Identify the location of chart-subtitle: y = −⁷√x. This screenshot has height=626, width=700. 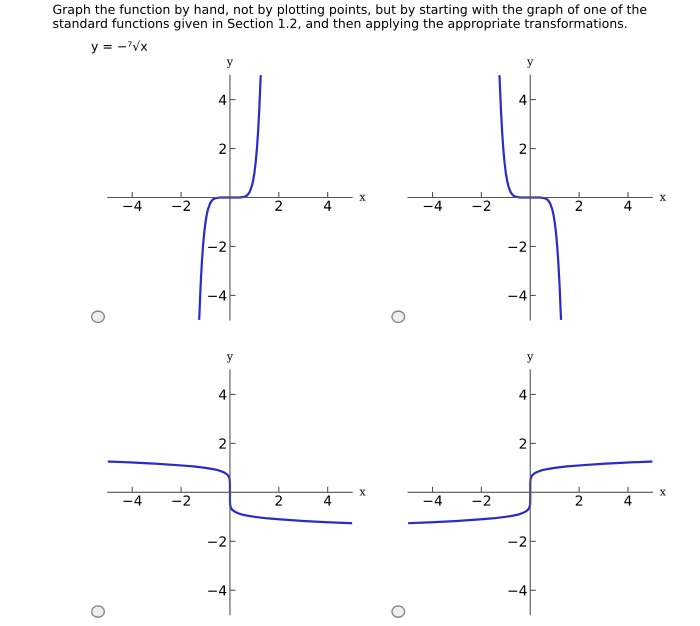
(119, 47).